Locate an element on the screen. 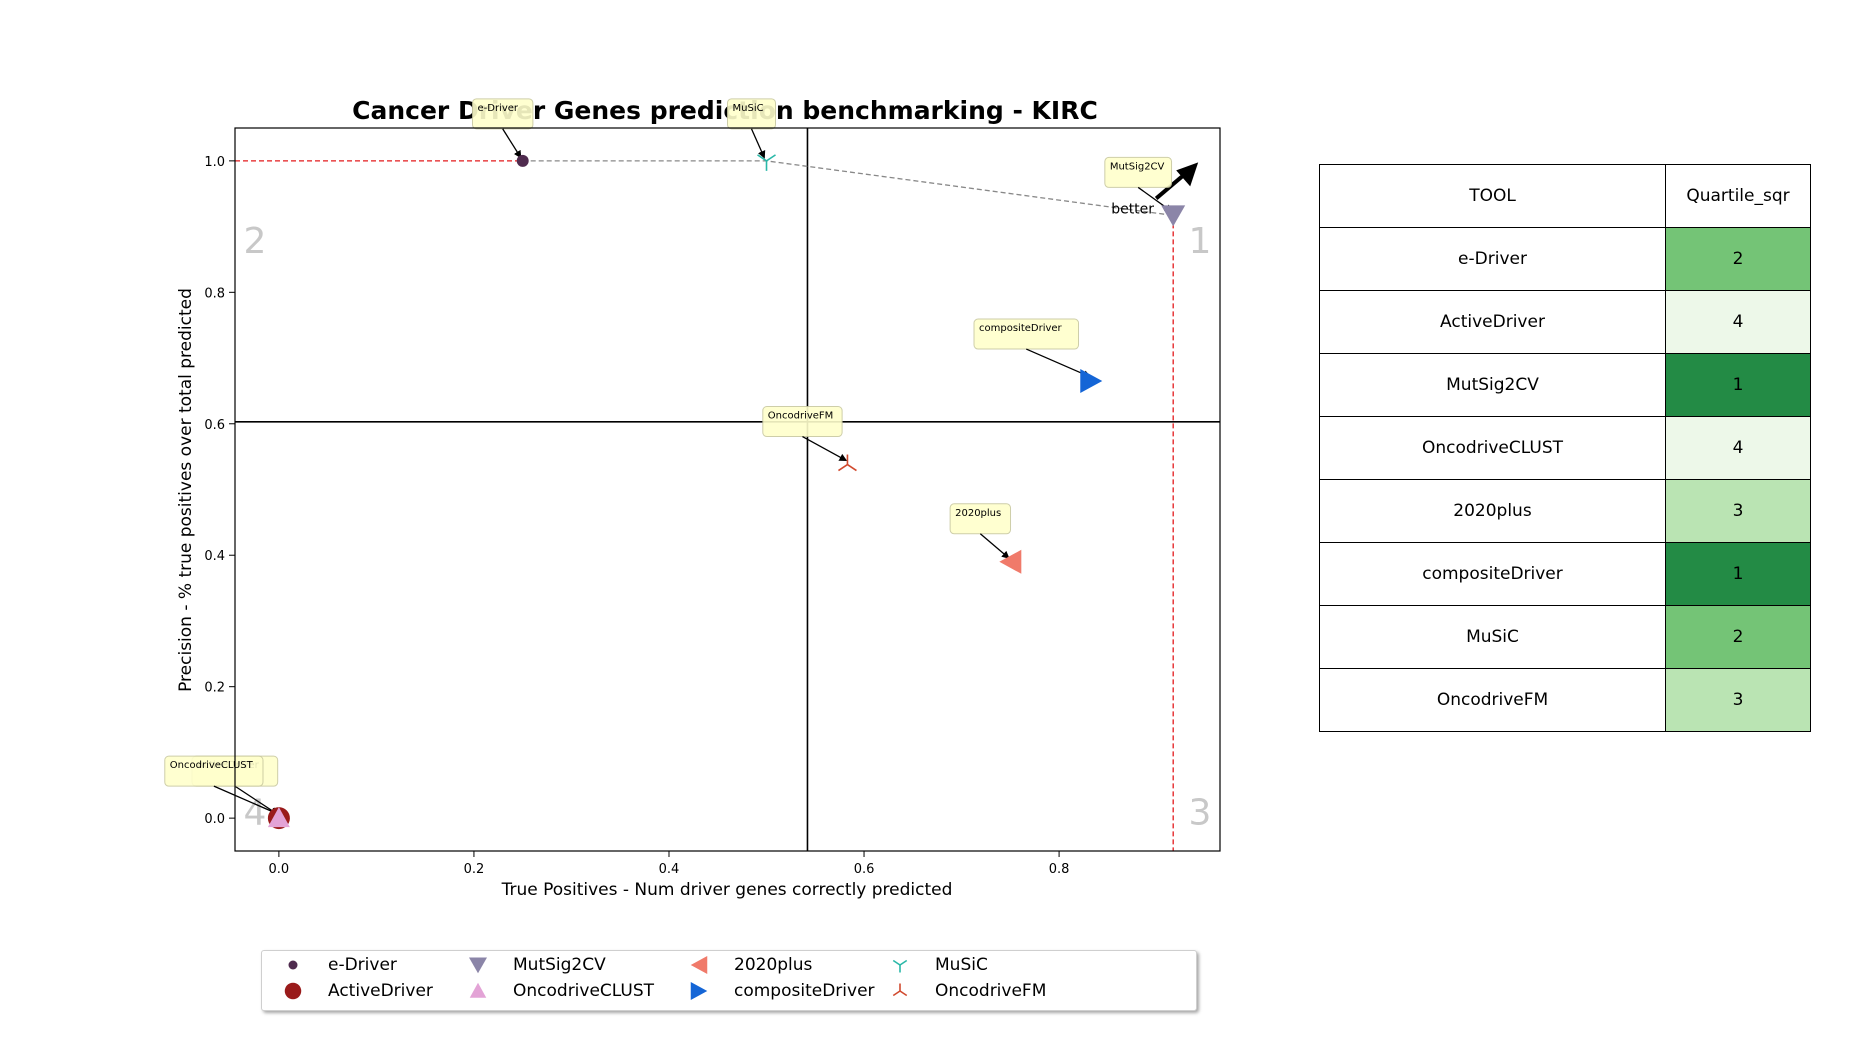  point-annotation: OncodriveFM is located at coordinates (805, 434).